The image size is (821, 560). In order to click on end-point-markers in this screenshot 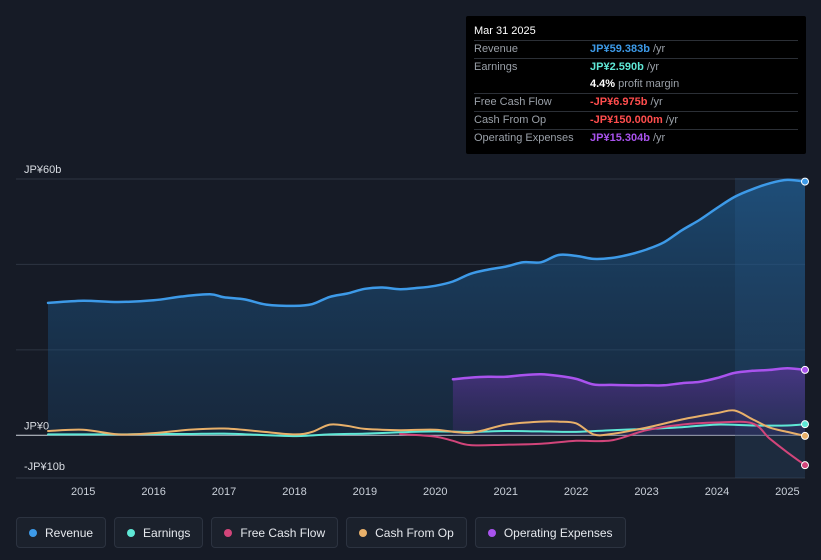, I will do `click(805, 323)`.